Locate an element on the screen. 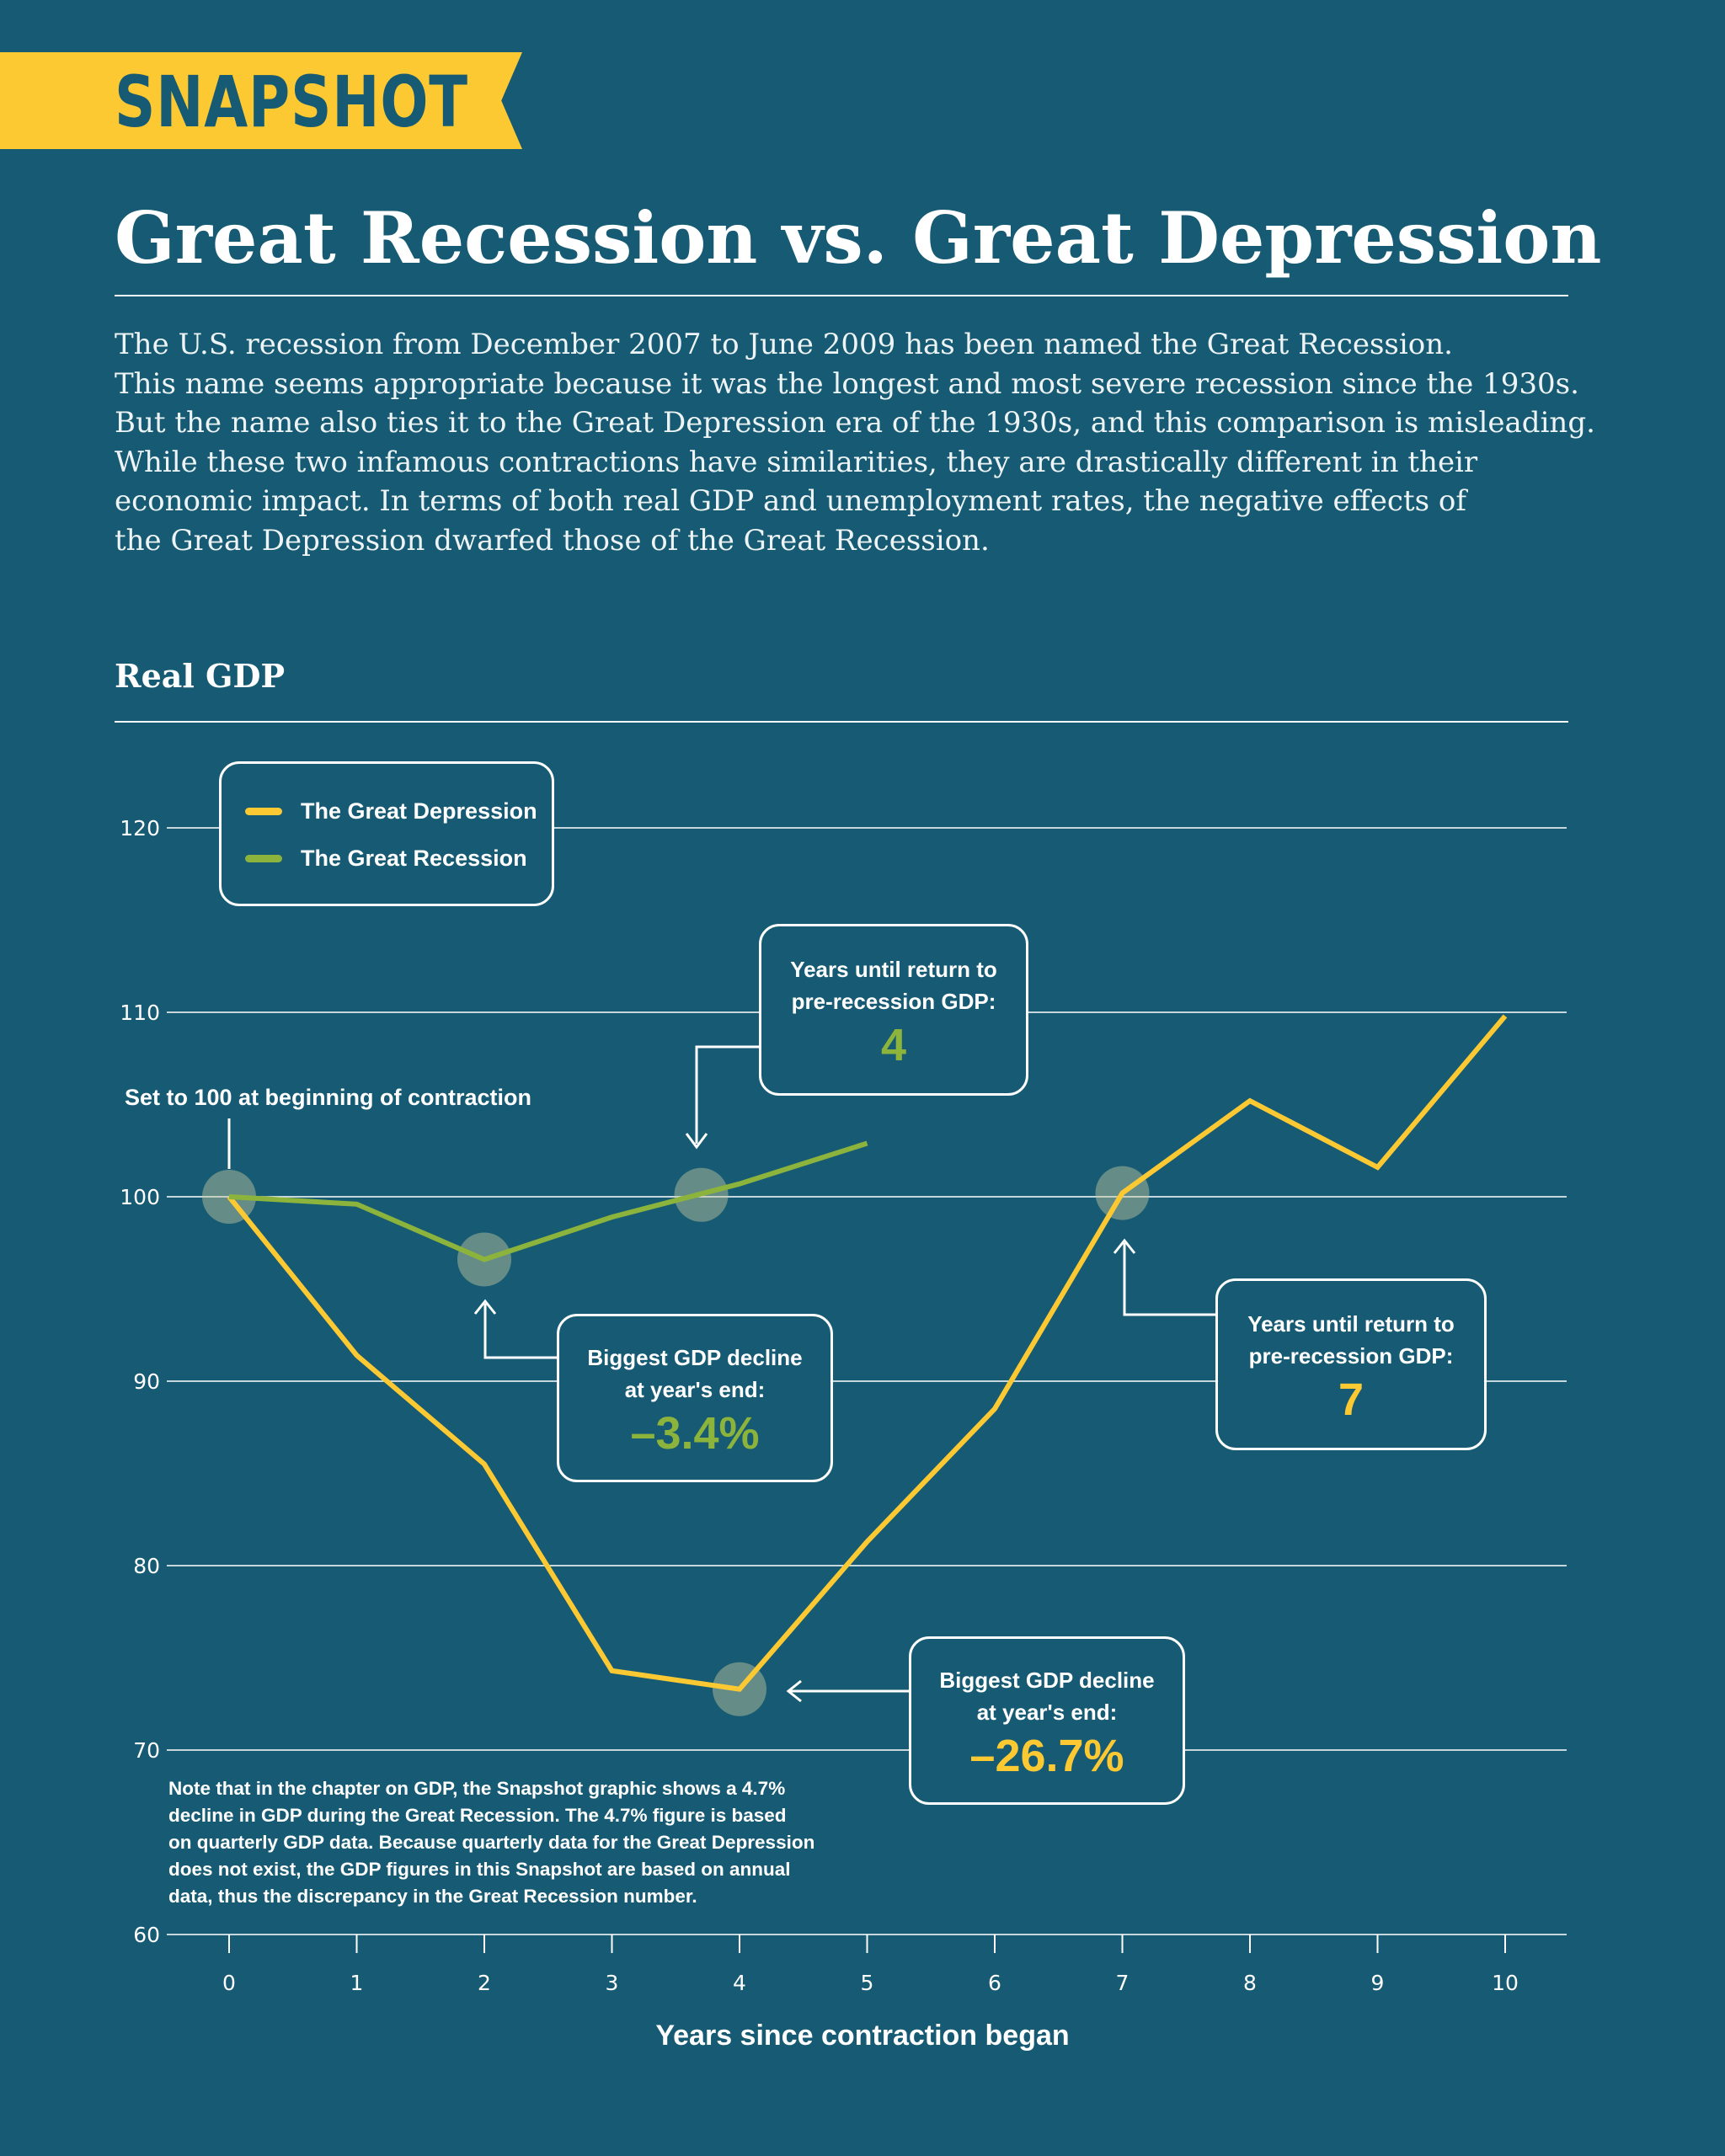 The width and height of the screenshot is (1725, 2156). legend-item-recession: The Great Recession is located at coordinates (386, 858).